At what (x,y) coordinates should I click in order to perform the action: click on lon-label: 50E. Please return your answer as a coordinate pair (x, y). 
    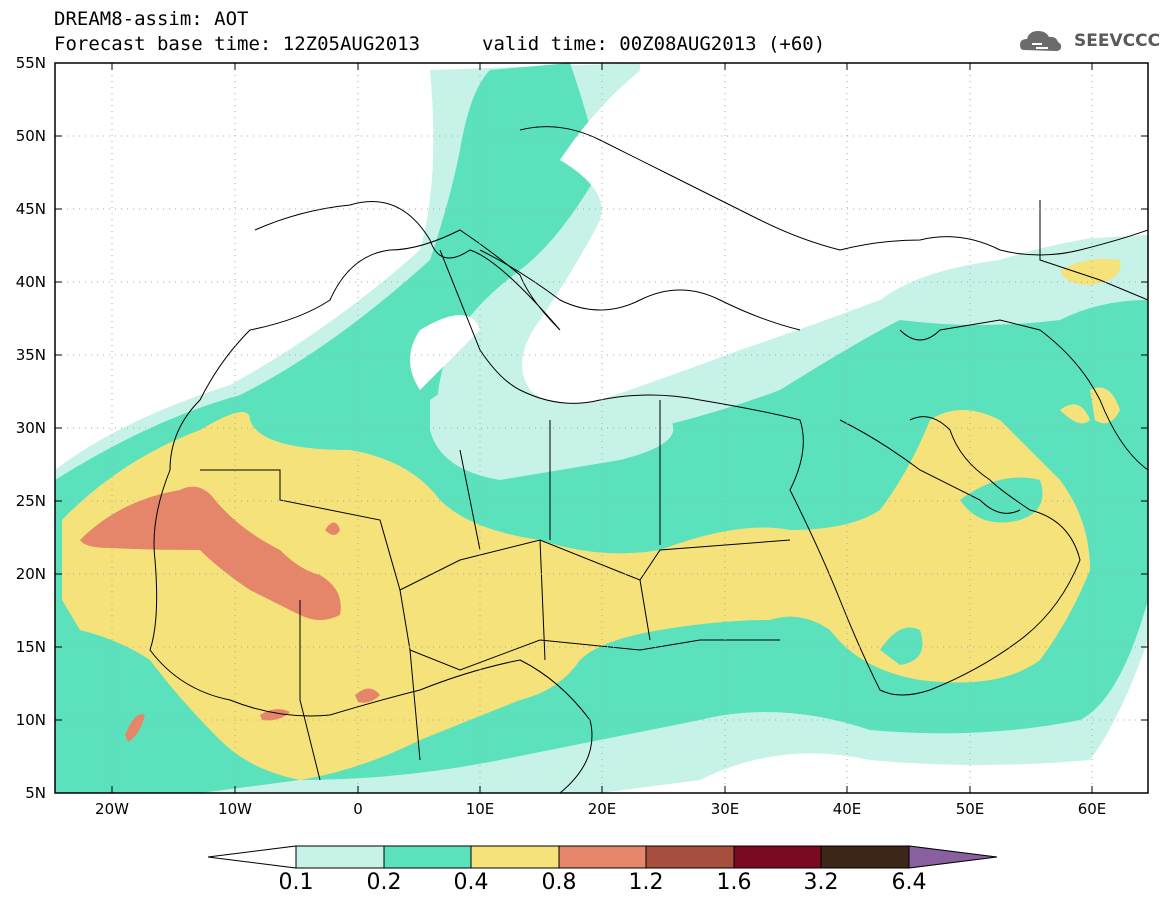
    Looking at the image, I should click on (970, 809).